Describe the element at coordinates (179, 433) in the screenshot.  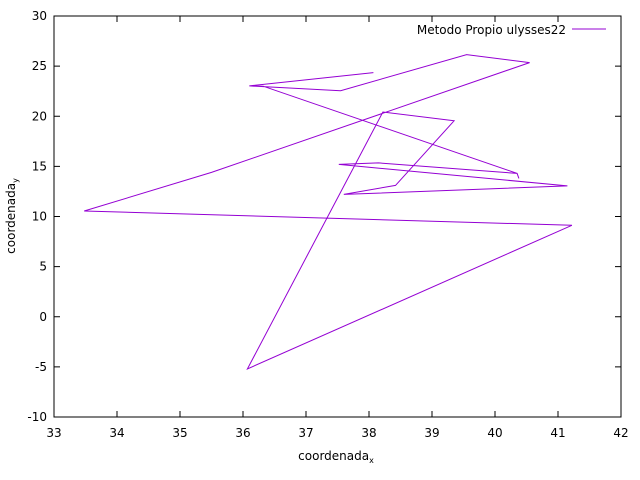
I see `x-tick-label: 35` at that location.